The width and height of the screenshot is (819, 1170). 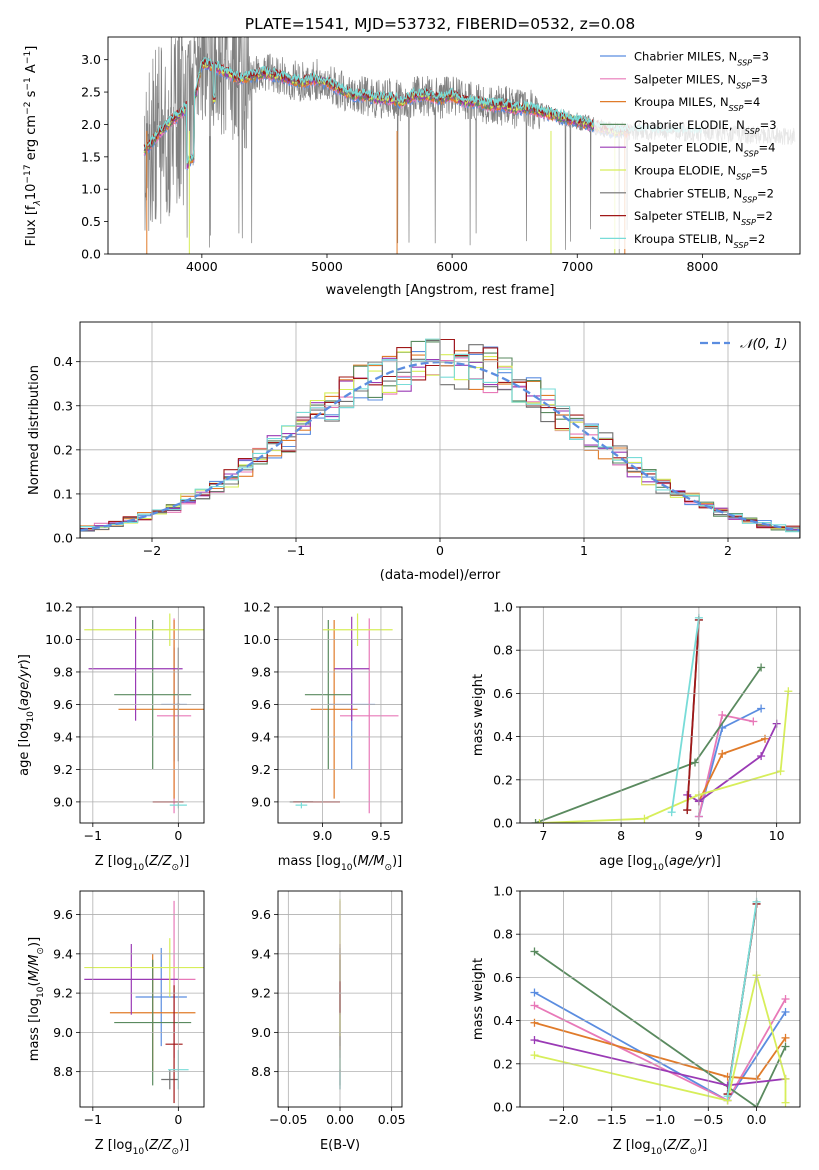 What do you see at coordinates (584, 550) in the screenshot?
I see `x-tick-label: 1` at bounding box center [584, 550].